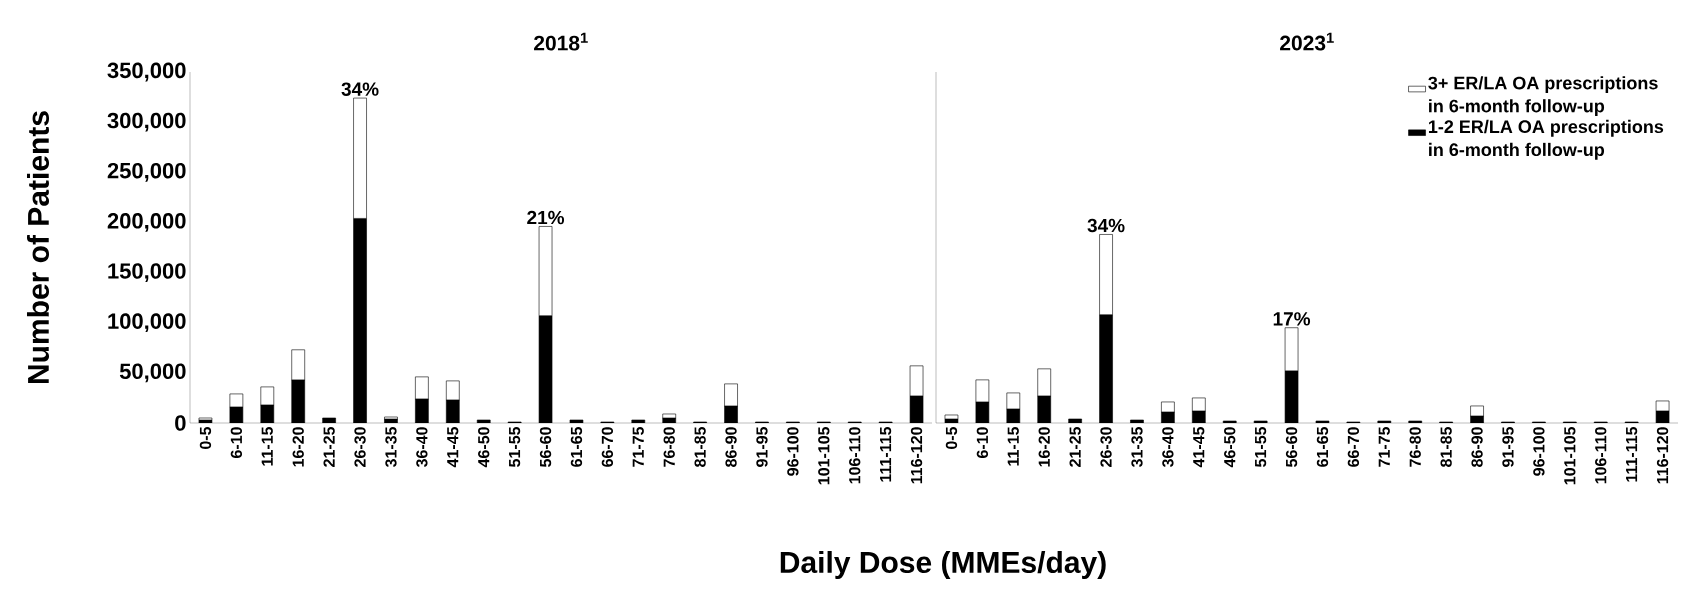  What do you see at coordinates (147, 272) in the screenshot?
I see `y-tick-label: 150,000` at bounding box center [147, 272].